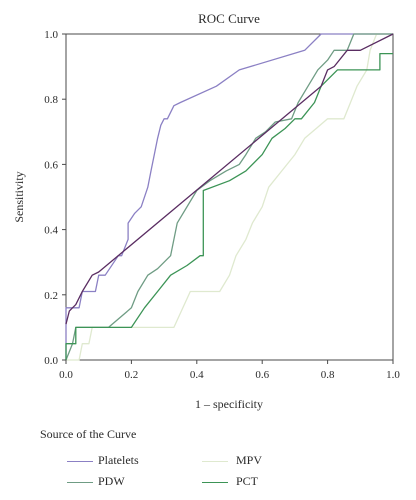 The height and width of the screenshot is (500, 416). What do you see at coordinates (88, 434) in the screenshot?
I see `legend-title: Source of the Curve` at bounding box center [88, 434].